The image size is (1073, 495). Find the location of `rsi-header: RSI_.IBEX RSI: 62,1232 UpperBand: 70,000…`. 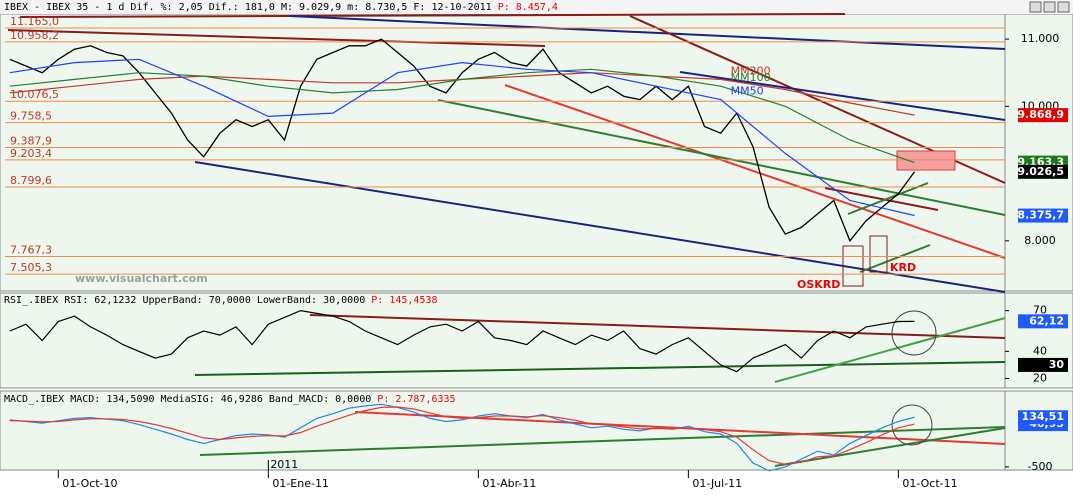

rsi-header: RSI_.IBEX RSI: 62,1232 UpperBand: 70,000… is located at coordinates (221, 300).